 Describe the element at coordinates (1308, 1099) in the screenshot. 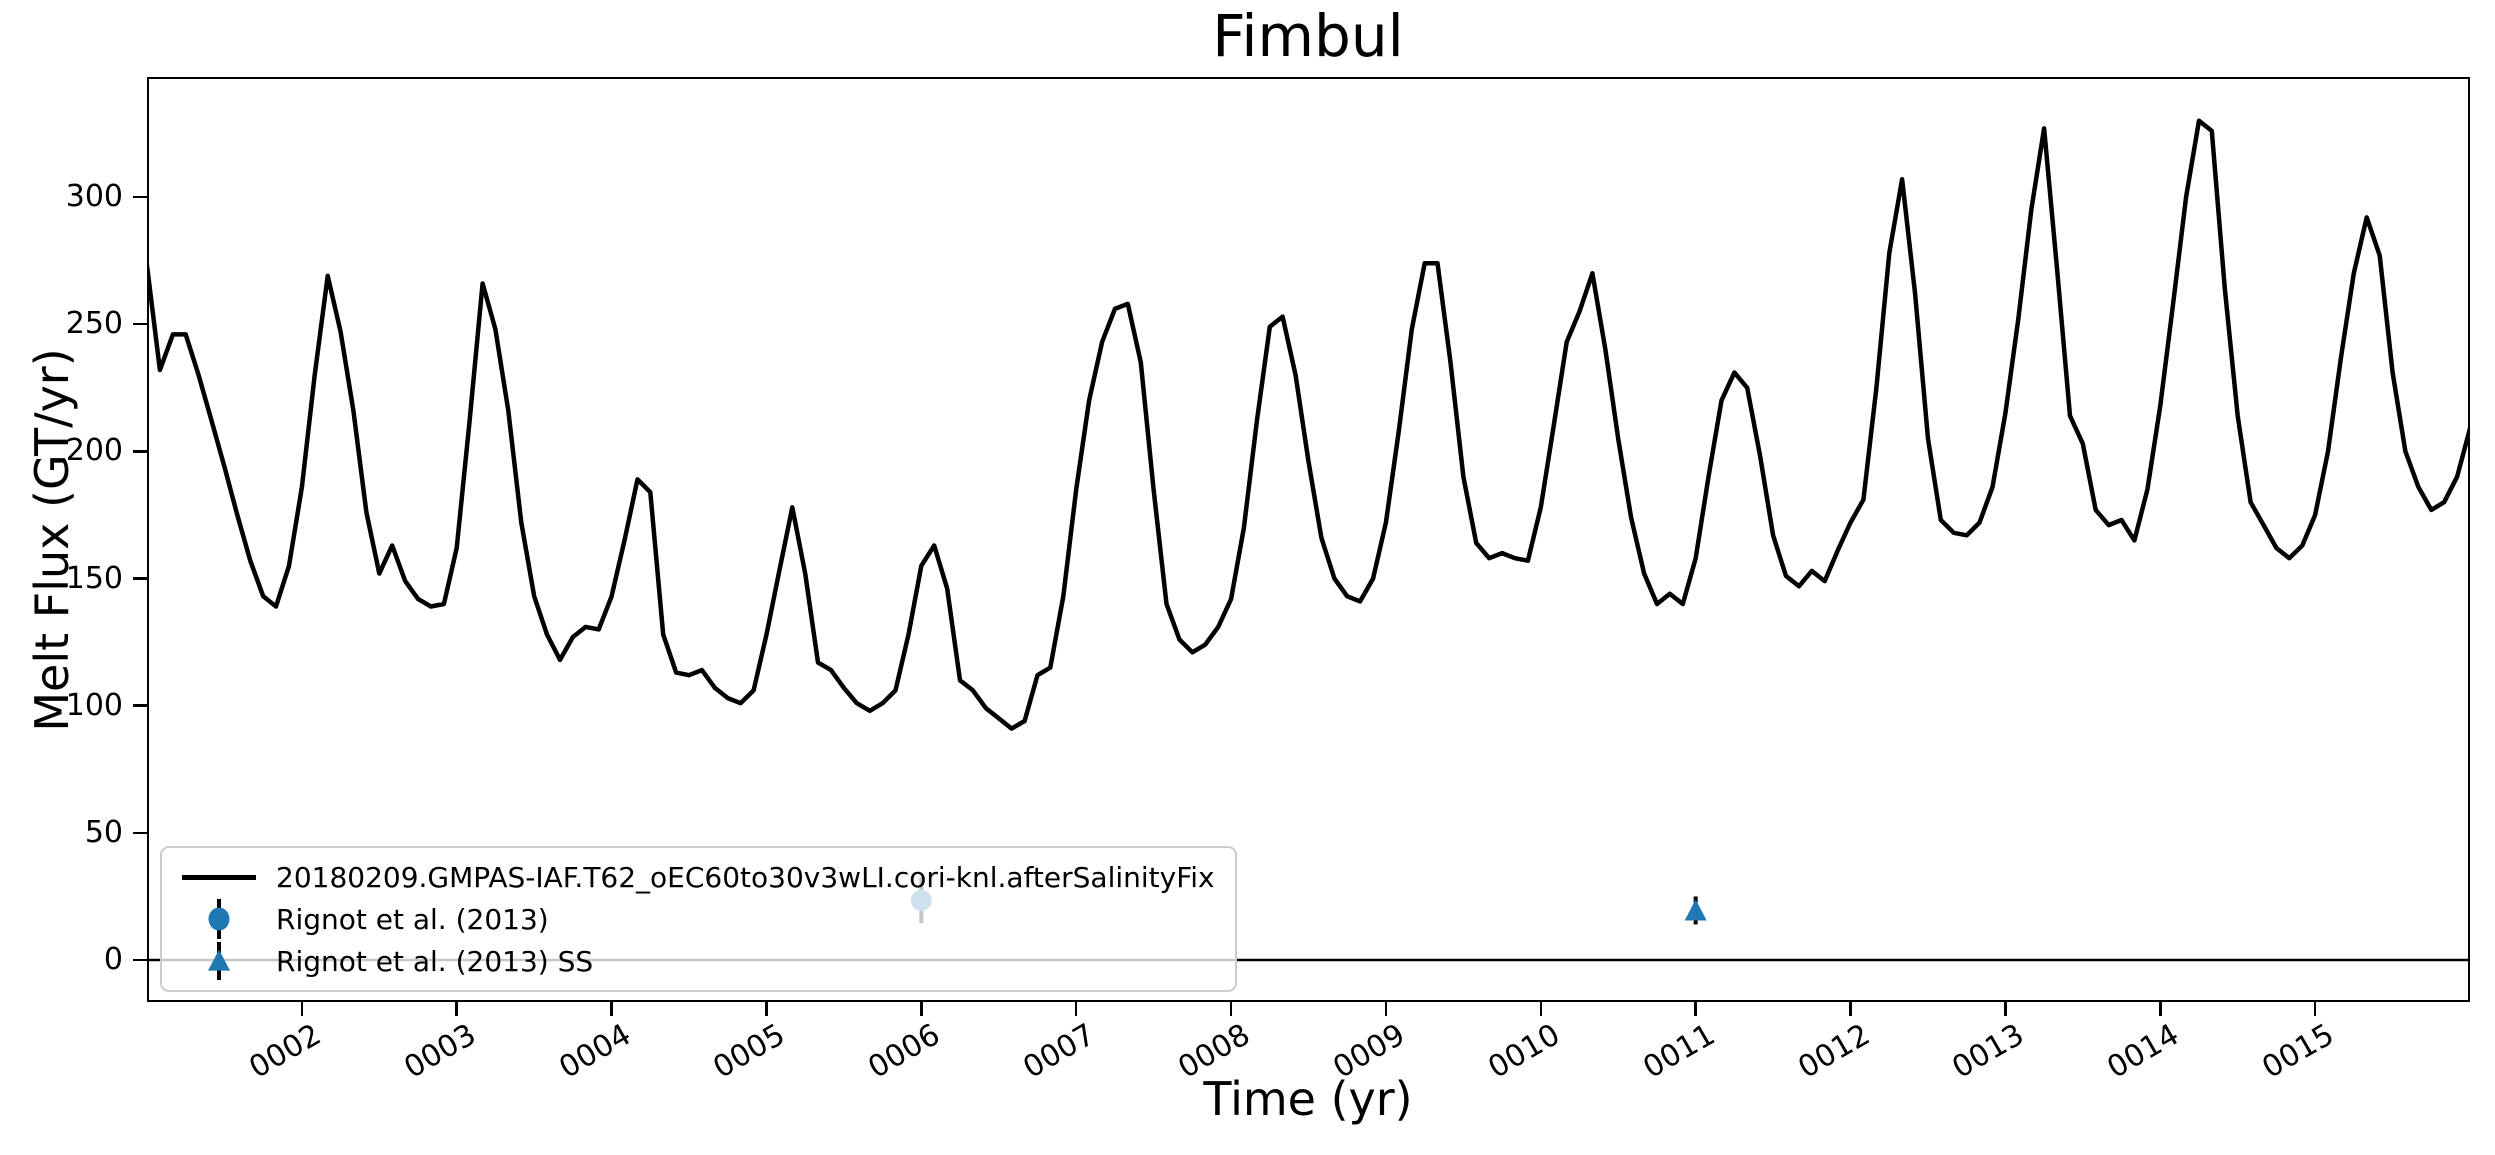

I see `x-axis-label: Time (yr)` at that location.